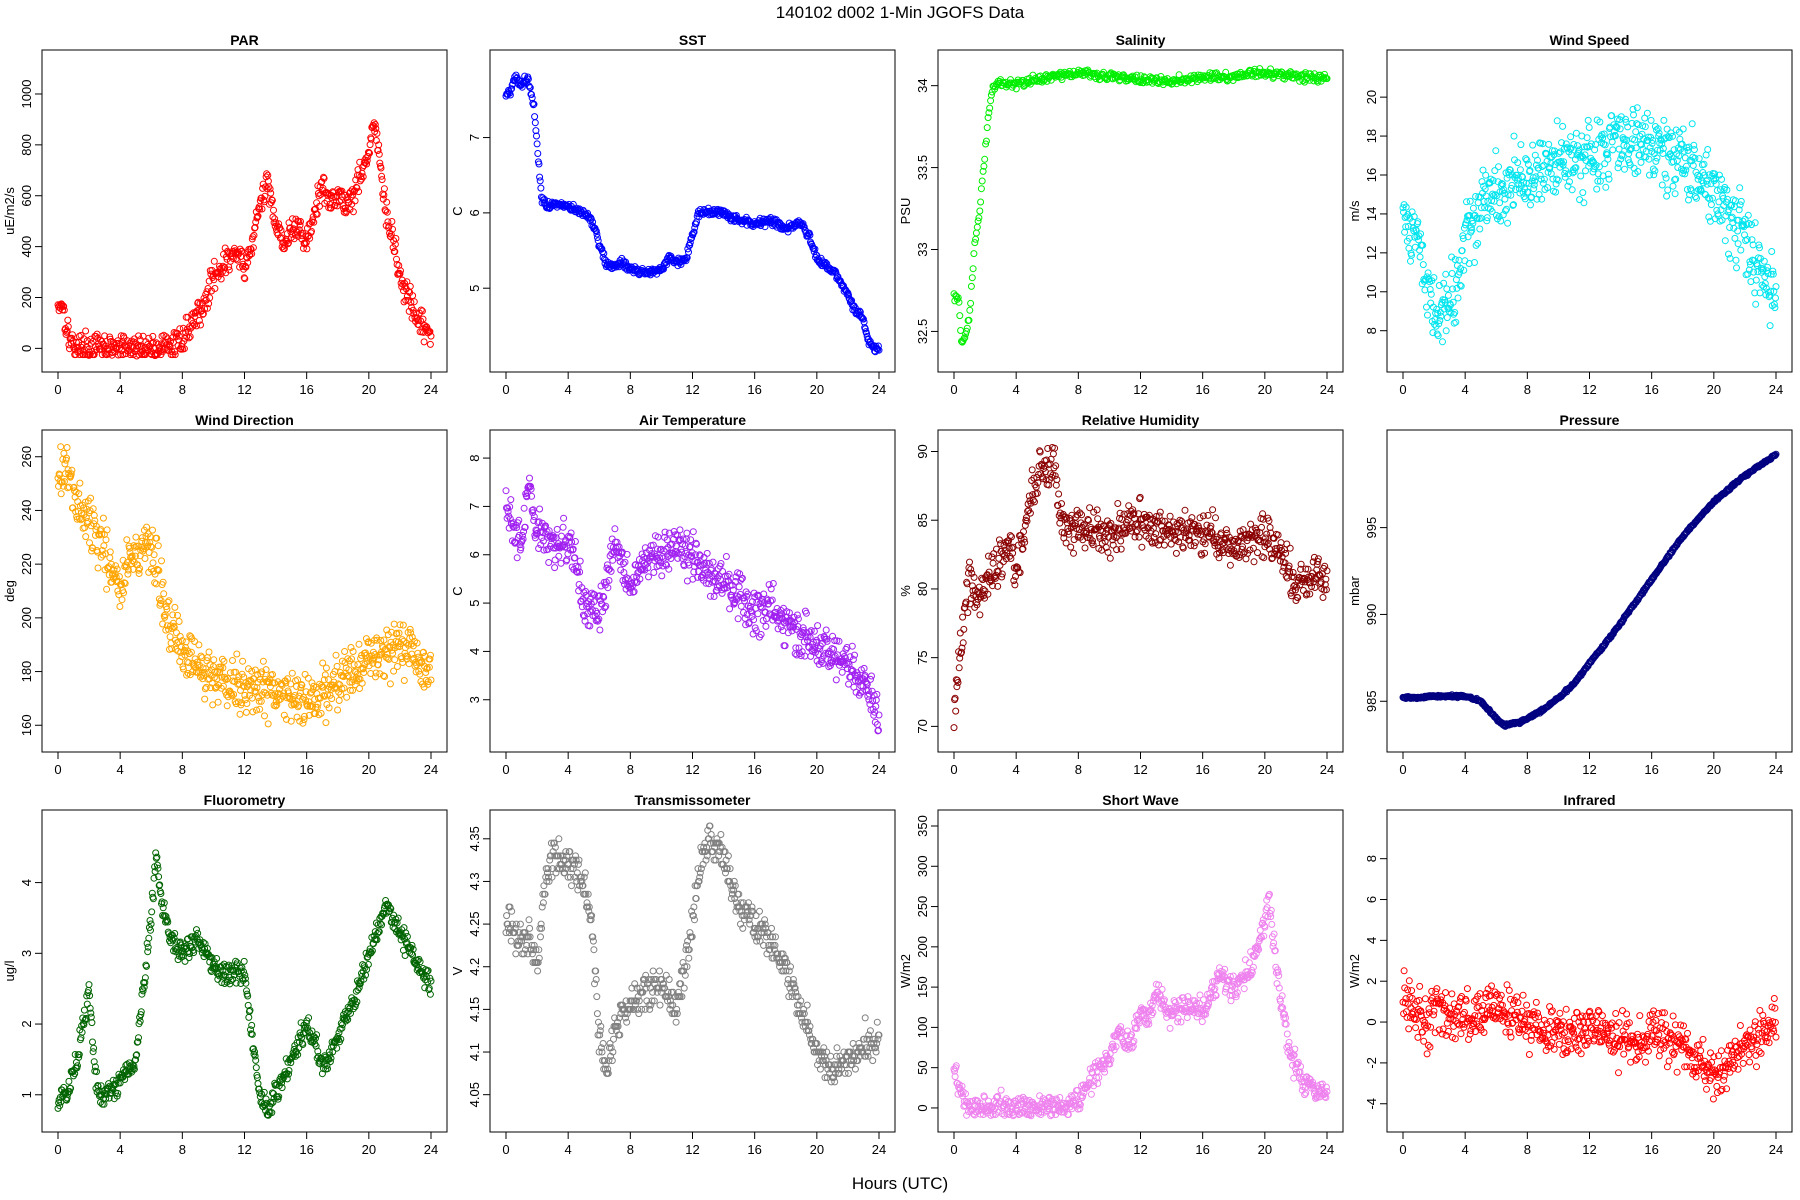  Describe the element at coordinates (474, 288) in the screenshot. I see `y-tick-label: 5` at that location.